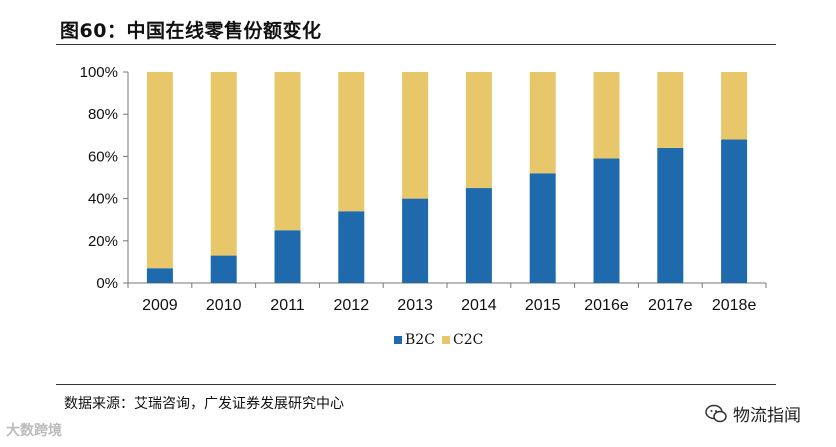 This screenshot has width=836, height=447. What do you see at coordinates (670, 110) in the screenshot?
I see `bar-c2c-2017e` at bounding box center [670, 110].